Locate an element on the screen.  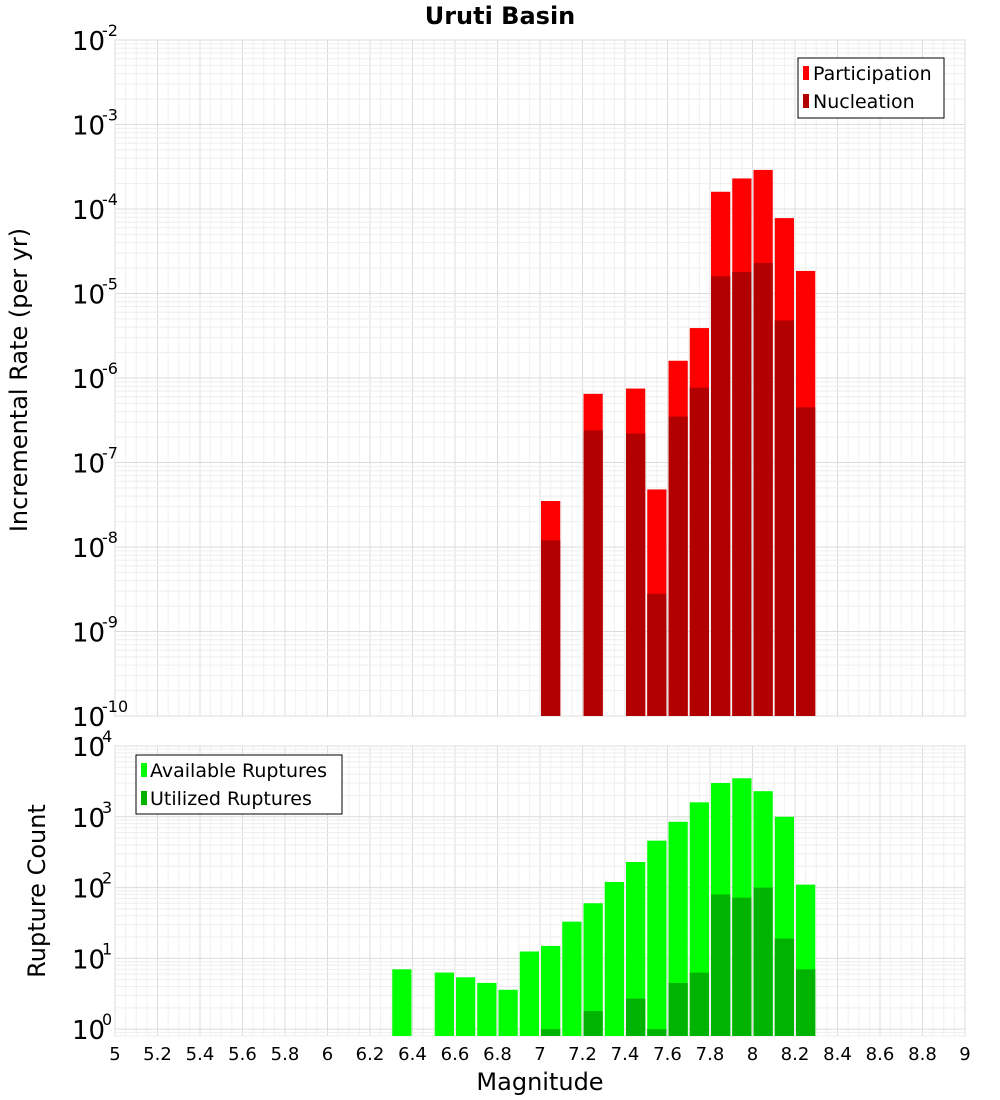
top-y-tick-label: 10⁻⁵ is located at coordinates (95, 293).